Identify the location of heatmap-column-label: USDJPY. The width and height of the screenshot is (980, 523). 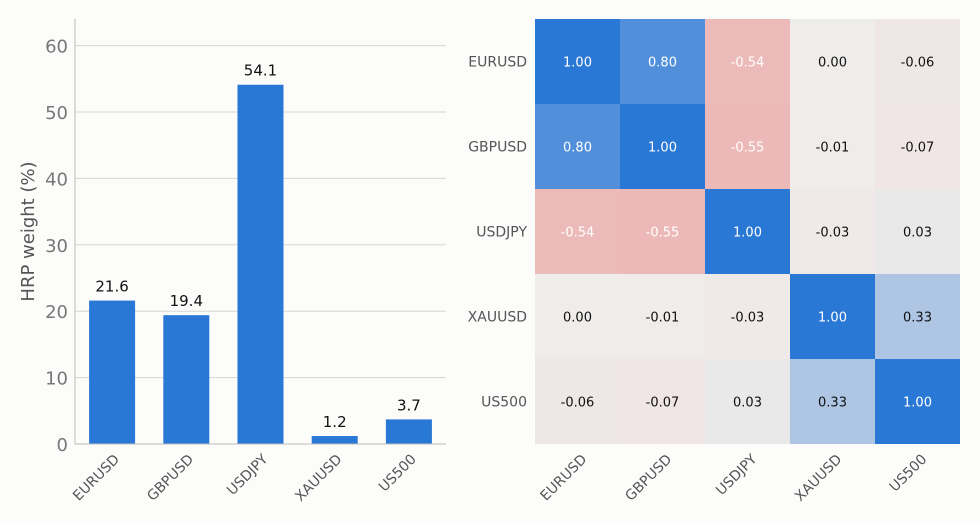
(737, 475).